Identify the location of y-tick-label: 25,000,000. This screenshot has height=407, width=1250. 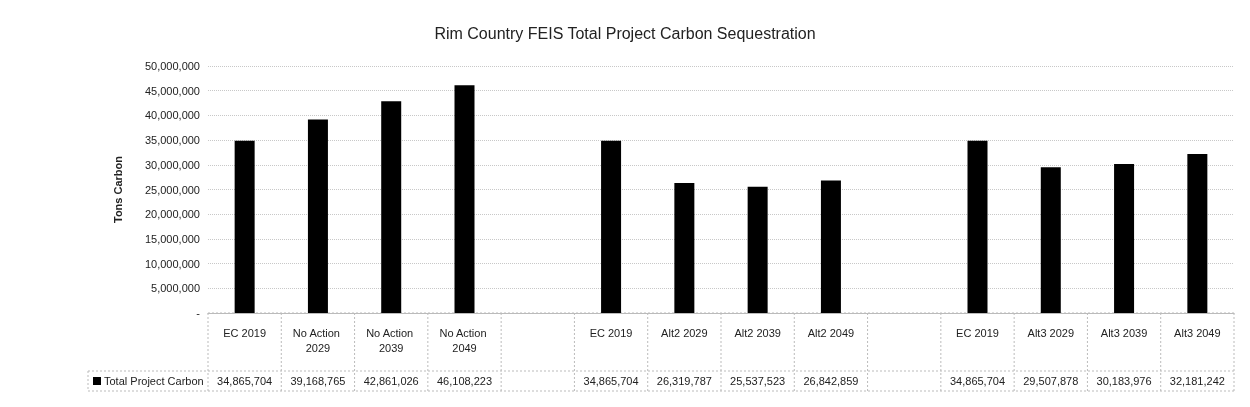
(172, 189).